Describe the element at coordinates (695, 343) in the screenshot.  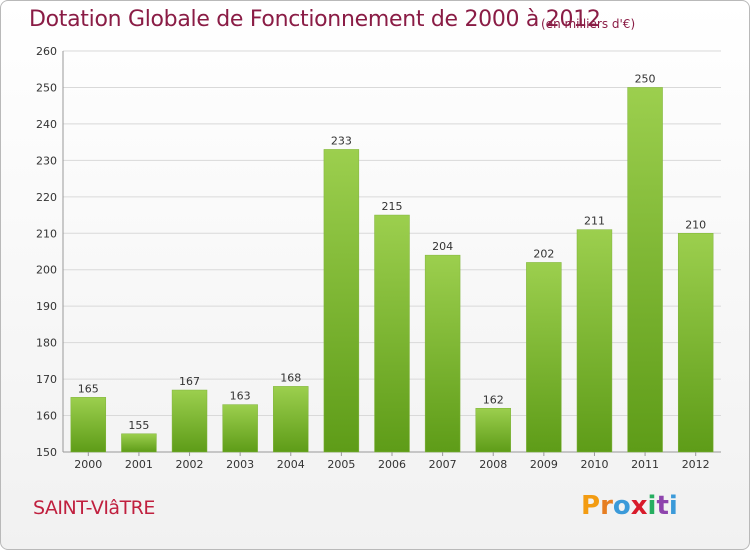
I see `bar-2012` at that location.